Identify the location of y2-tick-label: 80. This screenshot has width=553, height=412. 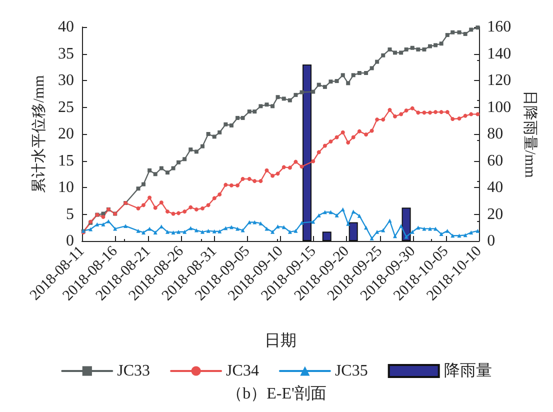
(495, 134).